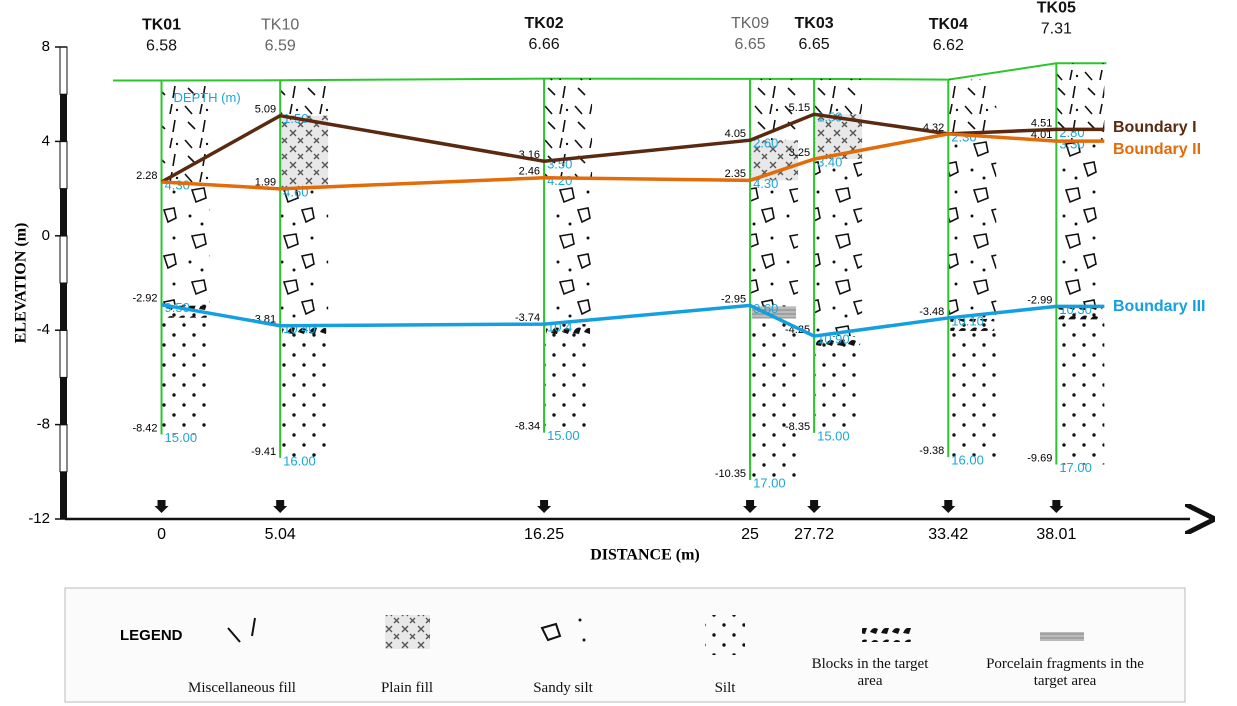  I want to click on legend-title: LEGEND, so click(151, 635).